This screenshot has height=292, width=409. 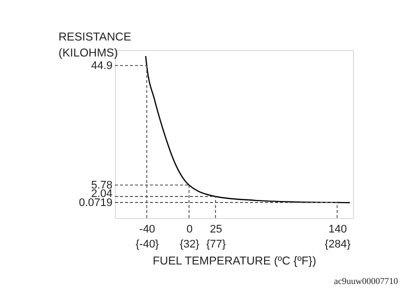 I want to click on y-tick-label: 44.9, so click(x=101, y=66).